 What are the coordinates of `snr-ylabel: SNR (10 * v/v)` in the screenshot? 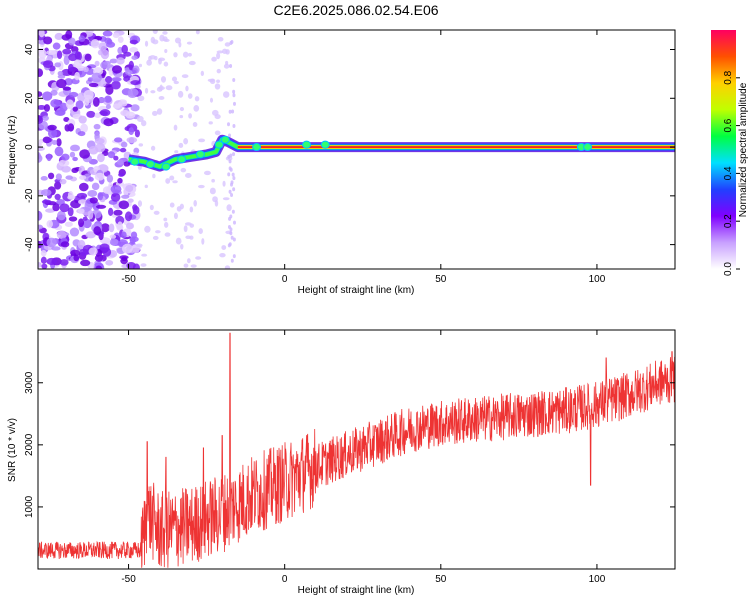 It's located at (12, 450).